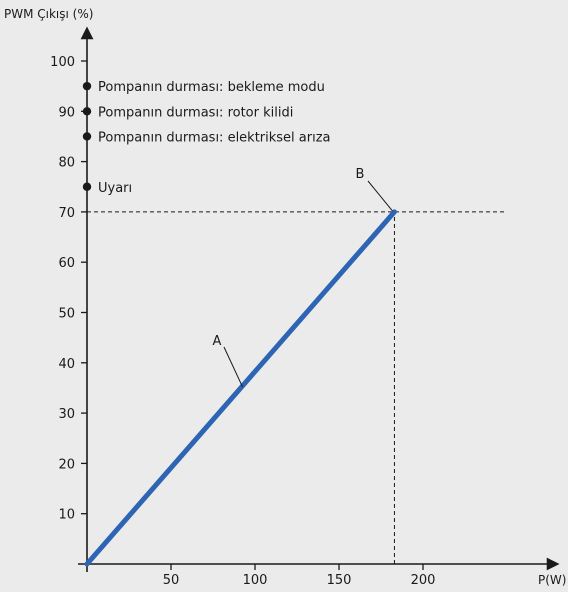 The width and height of the screenshot is (568, 592). I want to click on callout-a-leader, so click(233, 367).